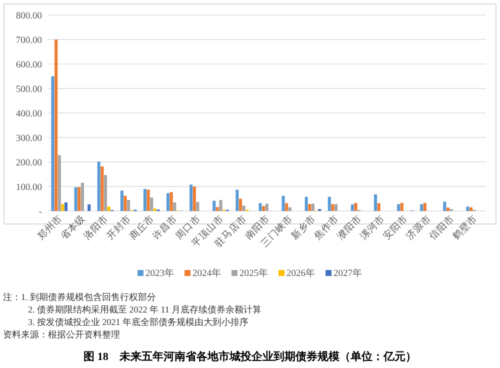  I want to click on text: 资料来源：根据公开资料整理, so click(61, 335).